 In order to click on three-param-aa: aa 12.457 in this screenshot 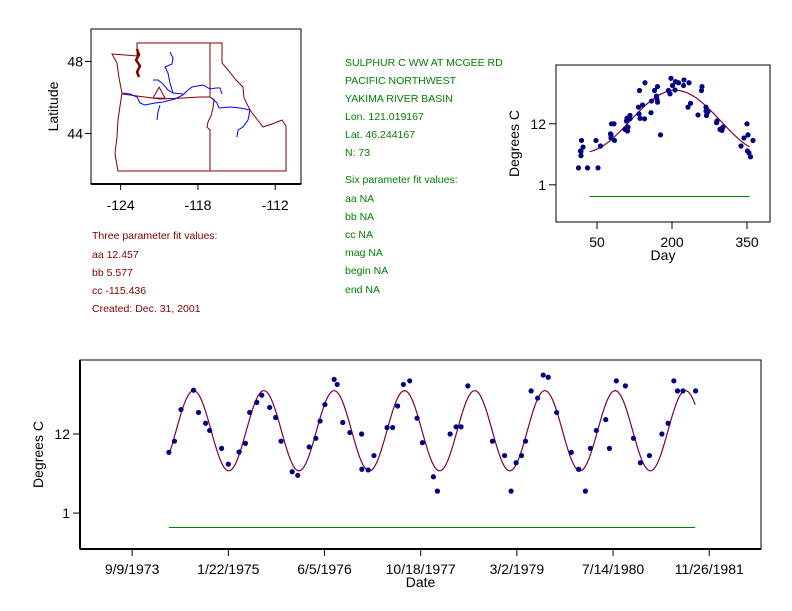, I will do `click(115, 255)`.